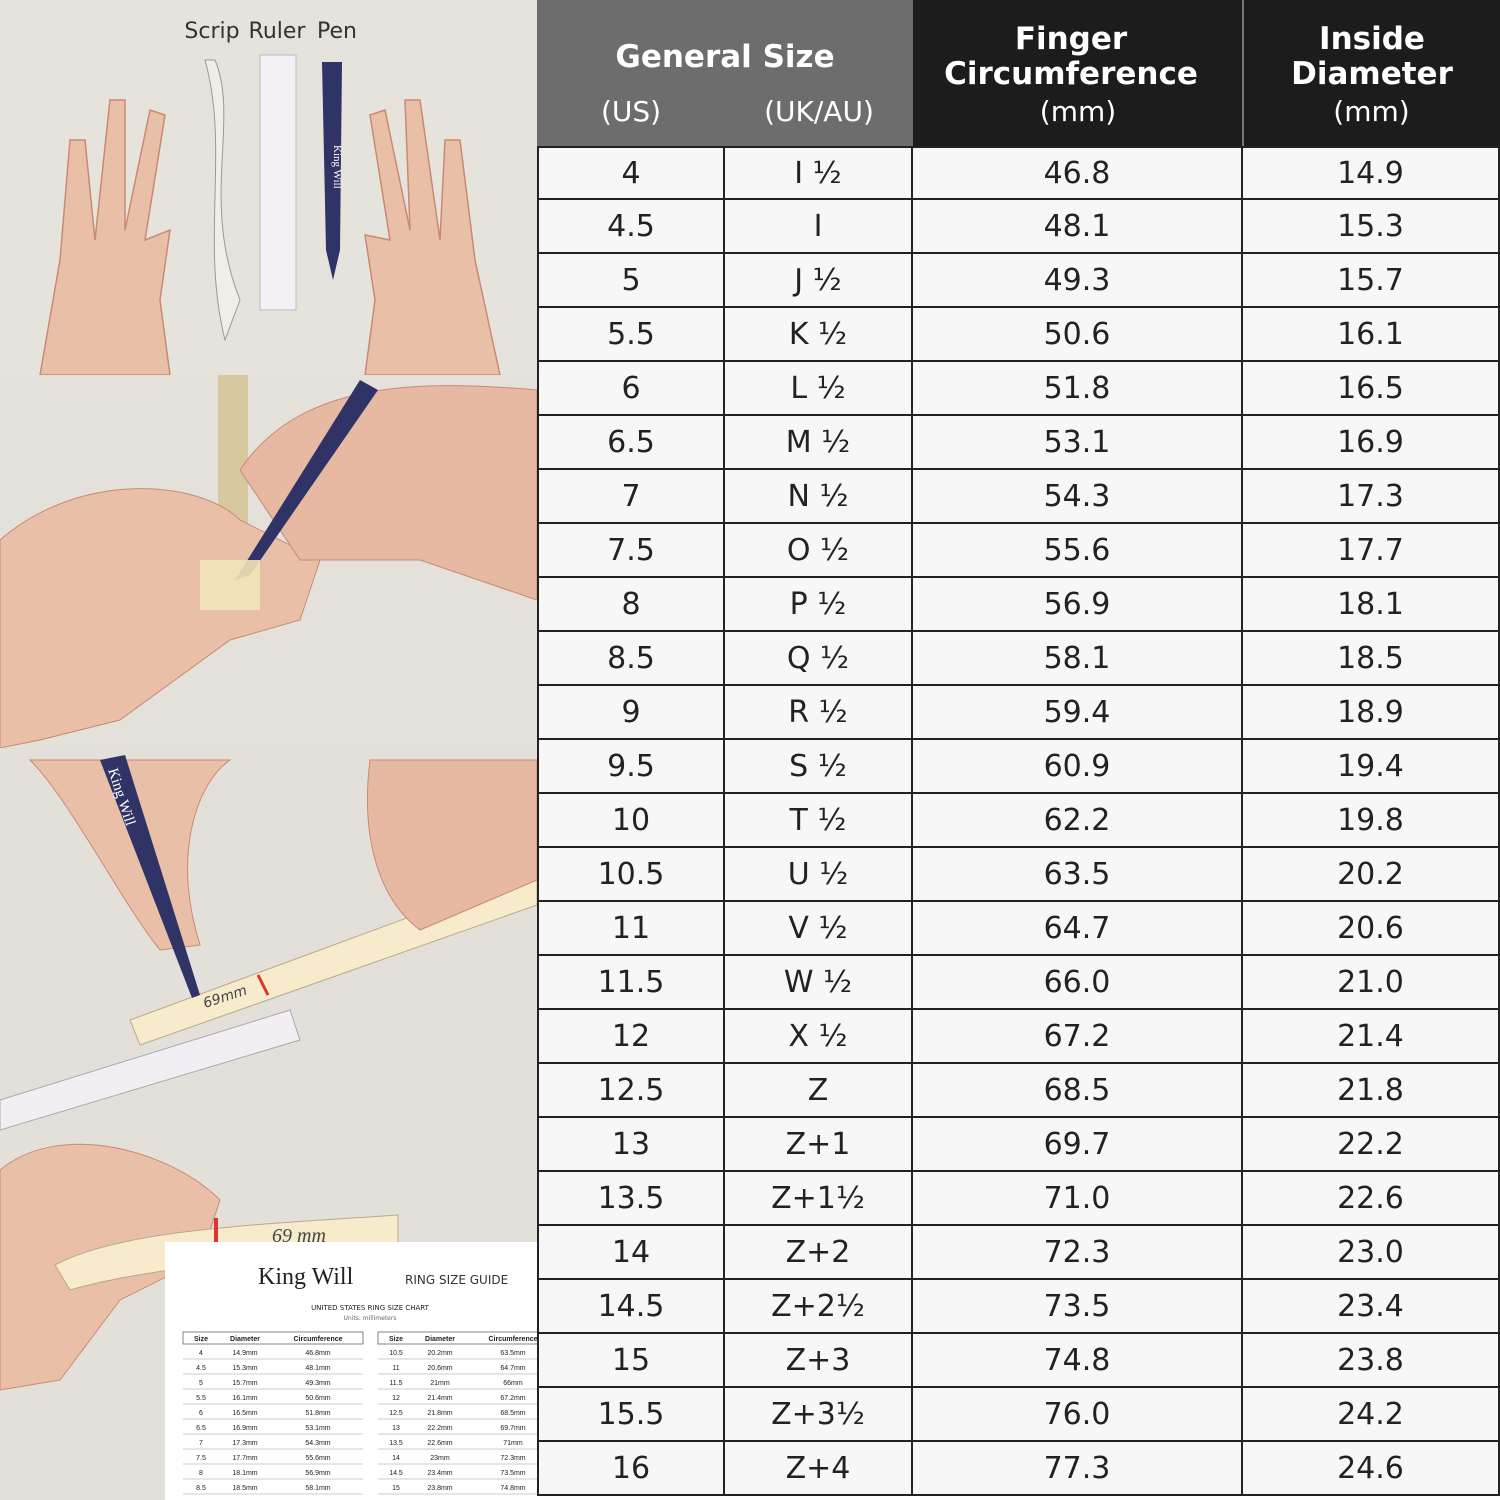 The width and height of the screenshot is (1500, 1500). Describe the element at coordinates (439, 1473) in the screenshot. I see `mini-cell: 23.4mm` at that location.